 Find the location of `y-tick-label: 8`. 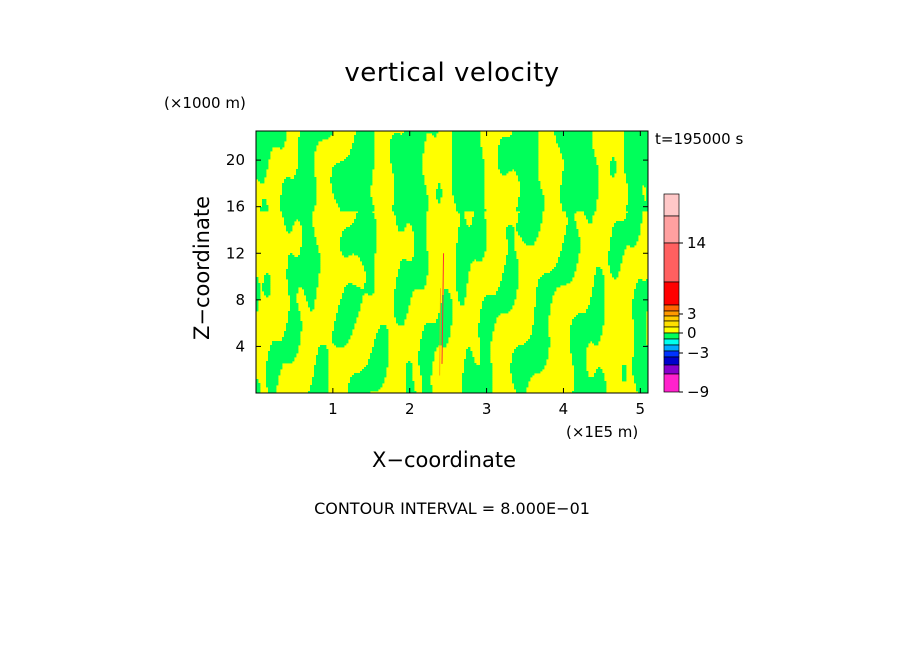

y-tick-label: 8 is located at coordinates (240, 300).